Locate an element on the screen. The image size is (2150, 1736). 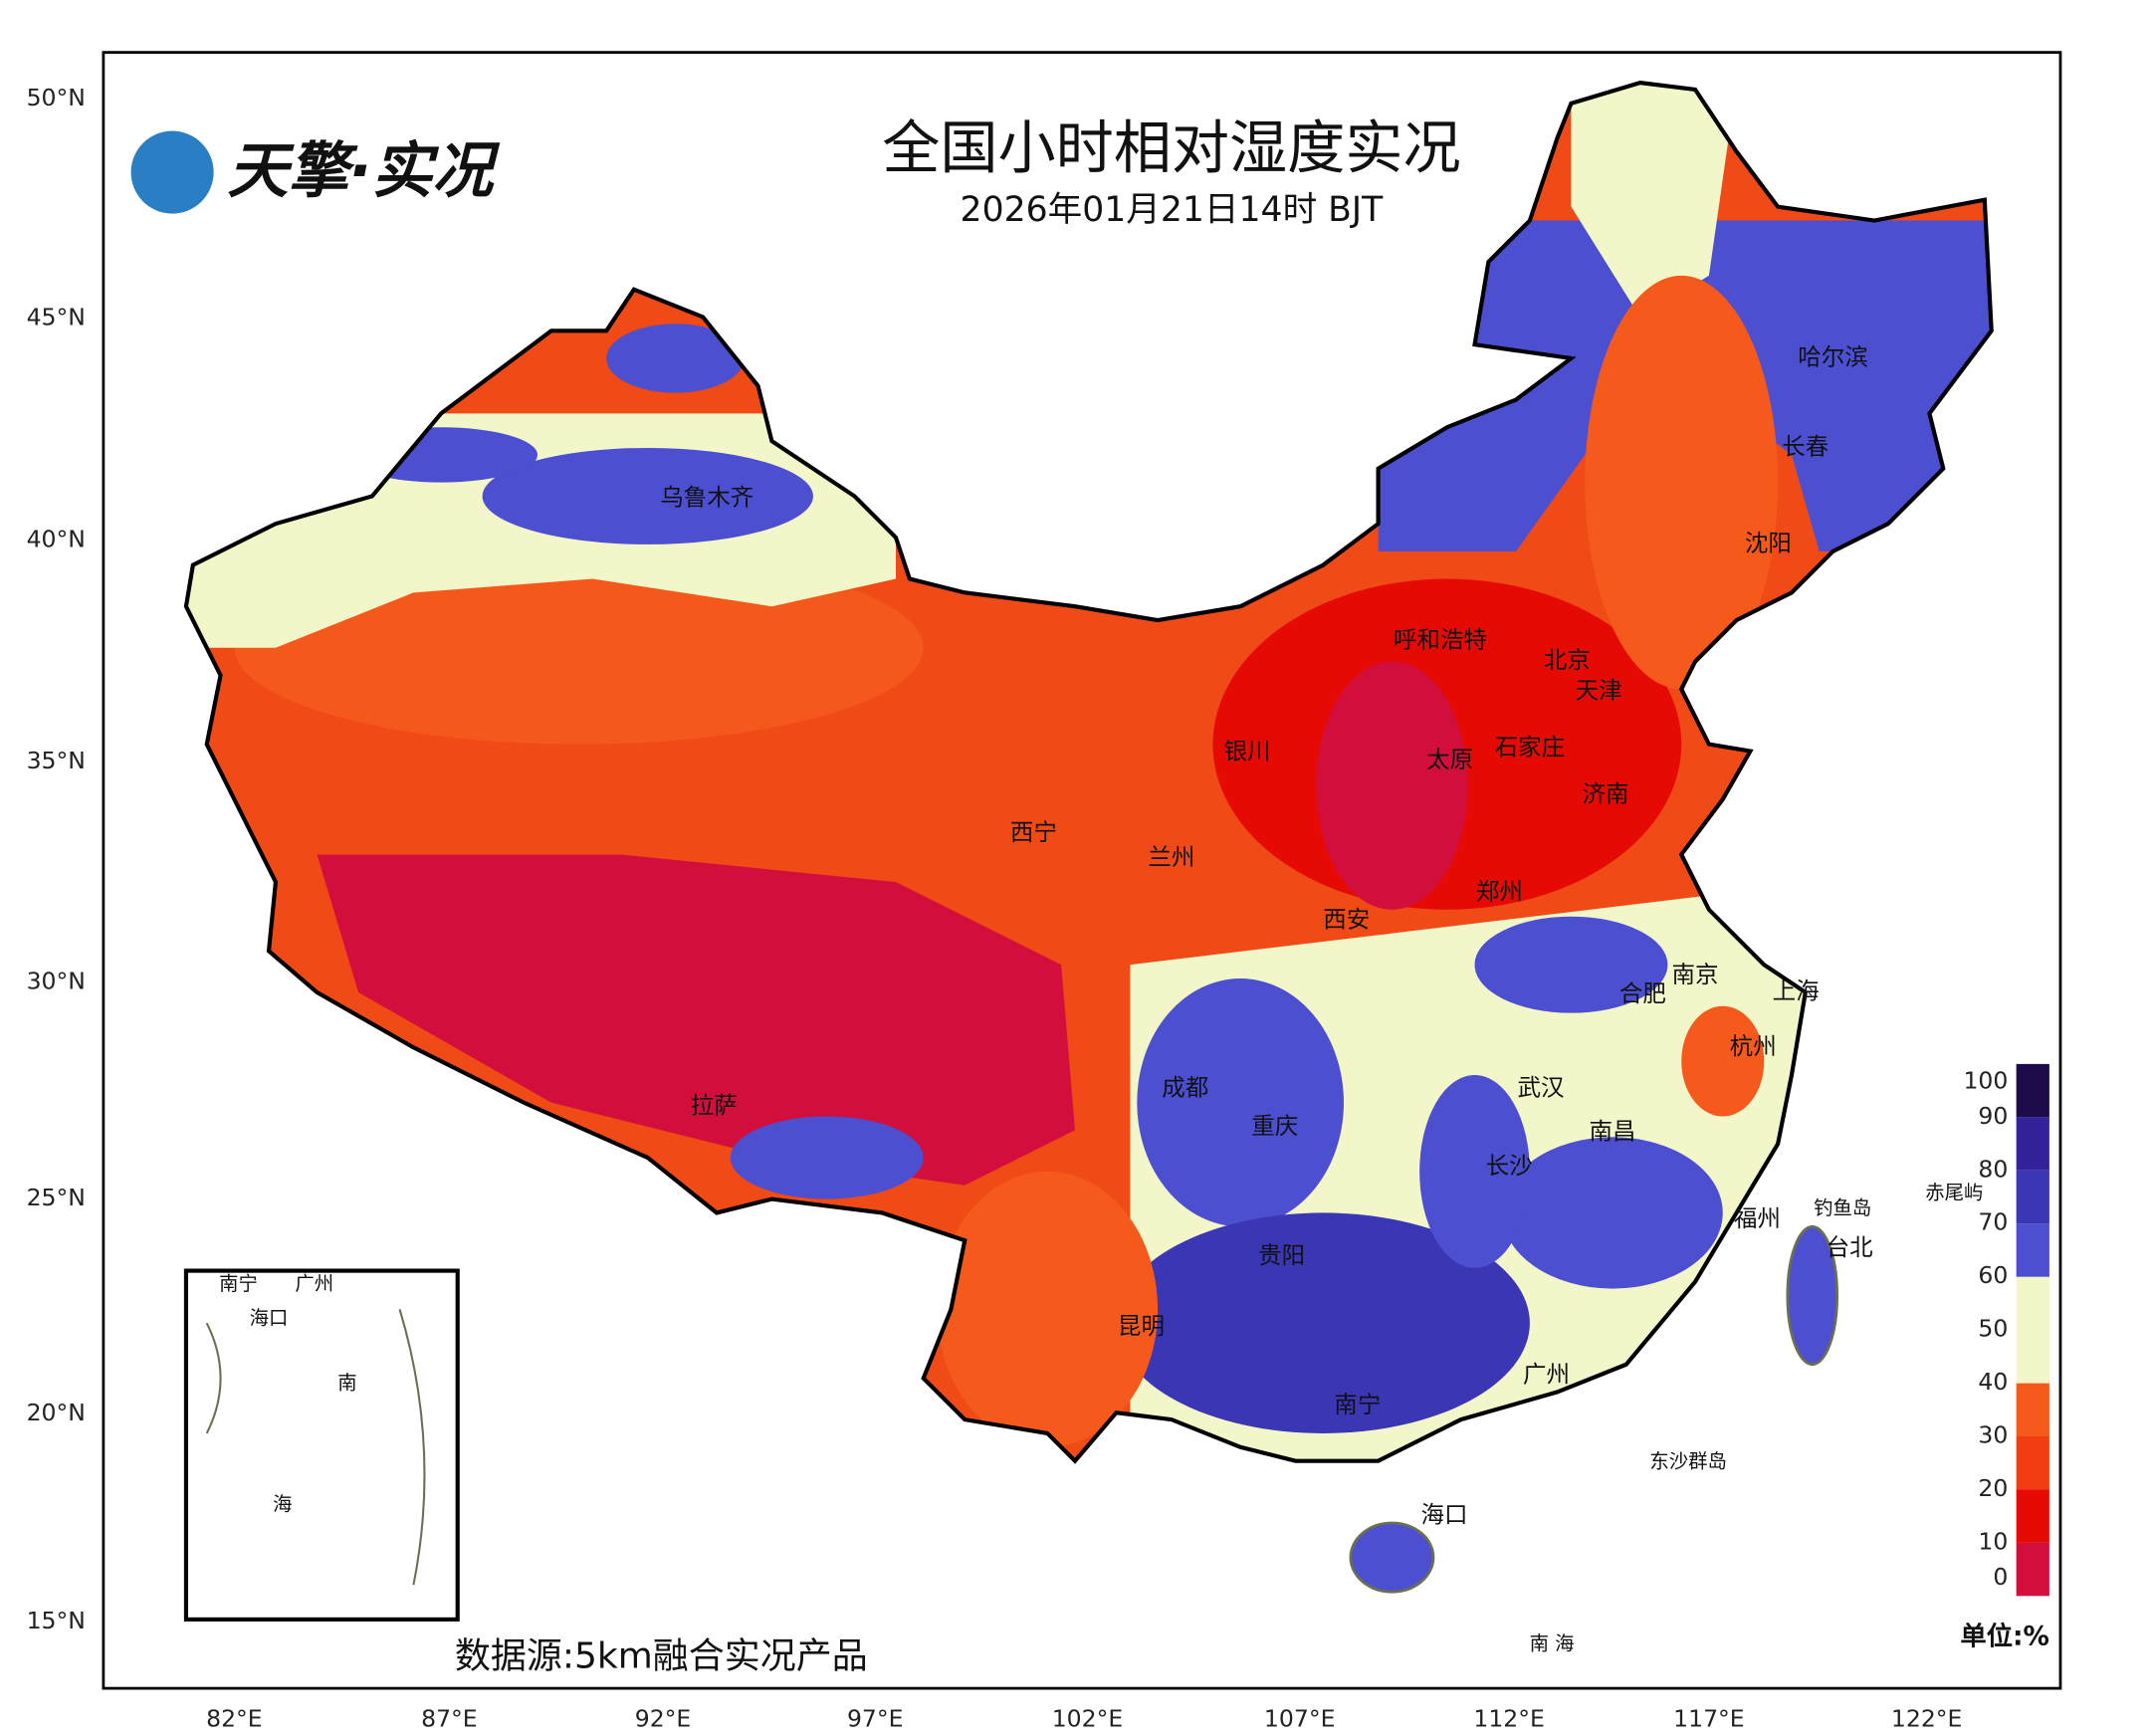
island-label: 钓鱼岛 is located at coordinates (1843, 1208).